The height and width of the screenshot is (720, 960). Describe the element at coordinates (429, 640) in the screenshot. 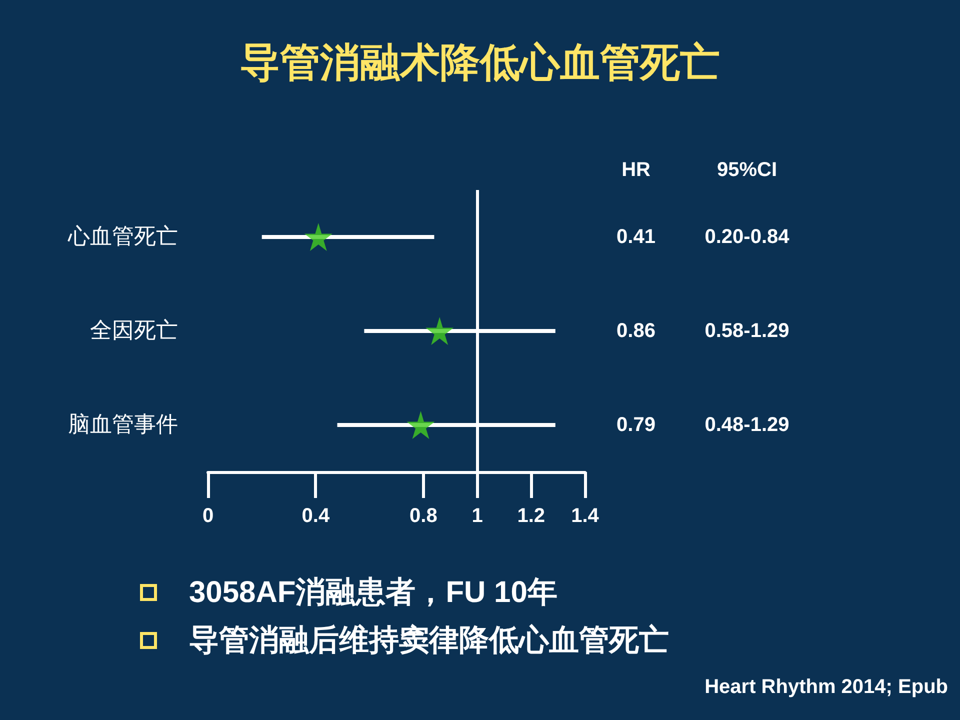

I see `text: 导管消融后维持窦律降低心血管死亡` at that location.